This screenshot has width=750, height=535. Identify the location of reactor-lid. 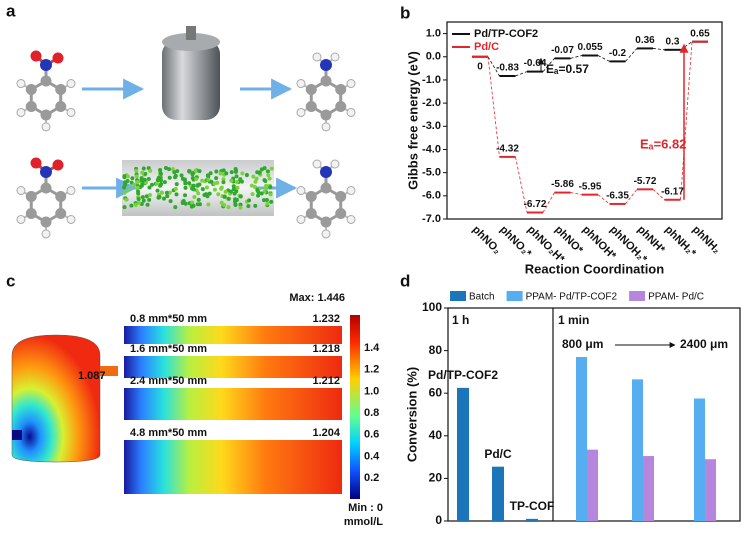
(191, 42).